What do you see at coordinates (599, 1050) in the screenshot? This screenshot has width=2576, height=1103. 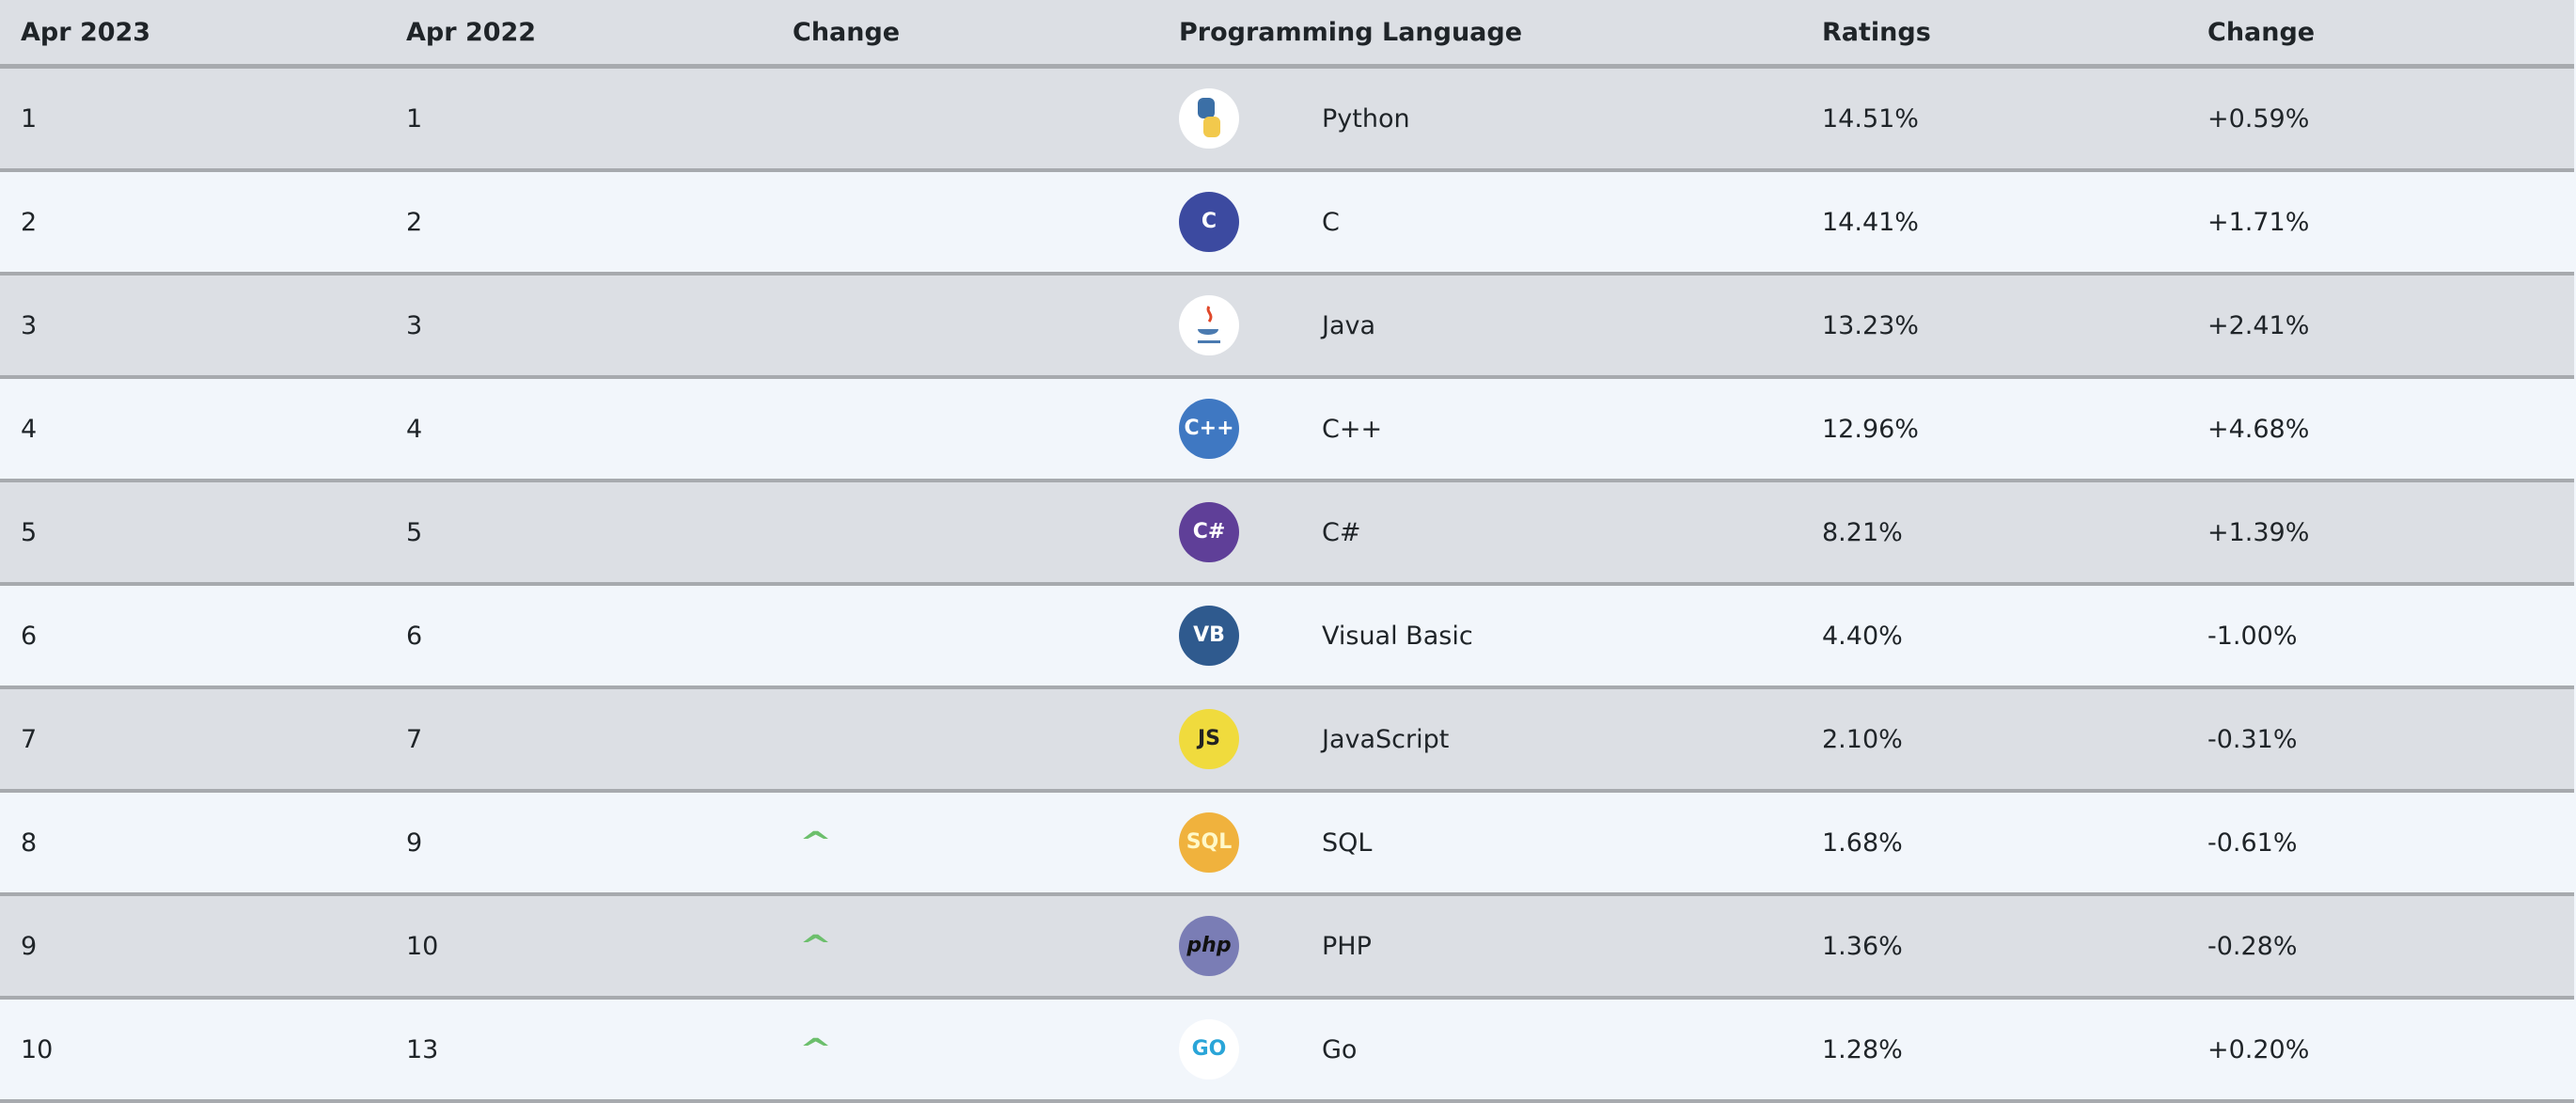 I see `rank-previous: 13` at bounding box center [599, 1050].